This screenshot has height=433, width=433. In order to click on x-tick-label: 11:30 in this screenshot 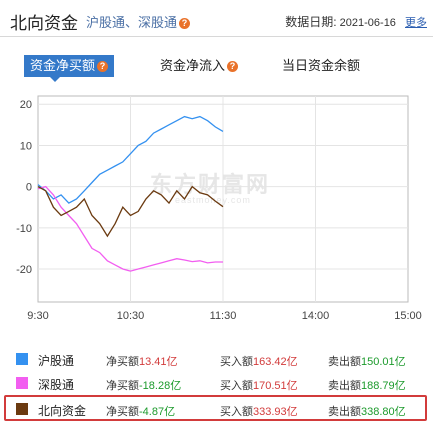, I will do `click(223, 316)`.